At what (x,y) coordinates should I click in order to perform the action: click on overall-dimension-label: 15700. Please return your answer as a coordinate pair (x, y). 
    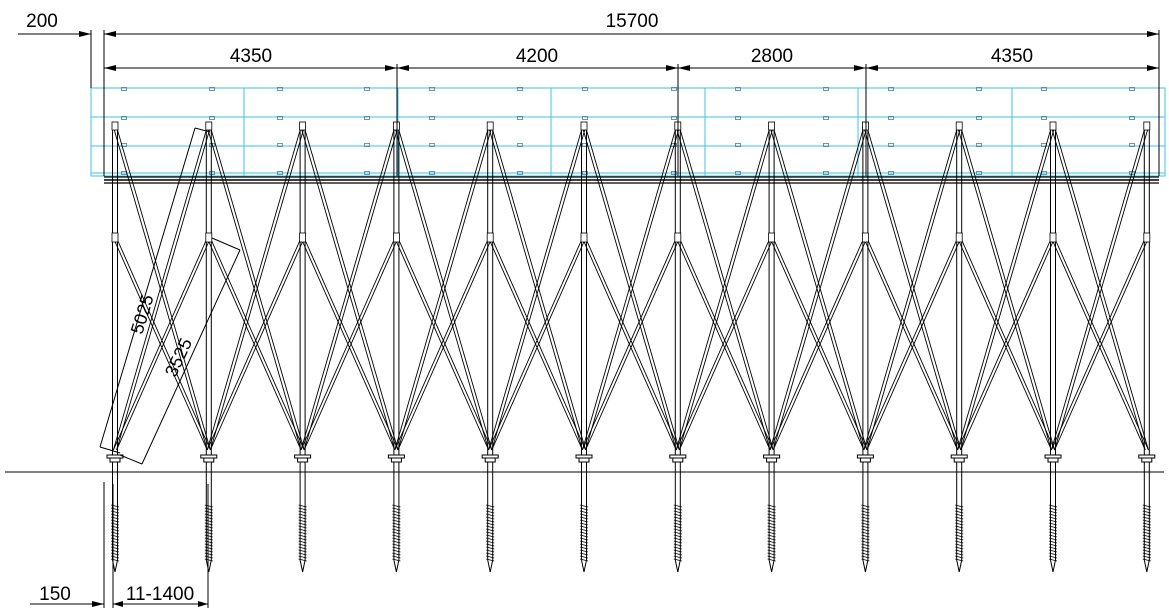
    Looking at the image, I should click on (632, 21).